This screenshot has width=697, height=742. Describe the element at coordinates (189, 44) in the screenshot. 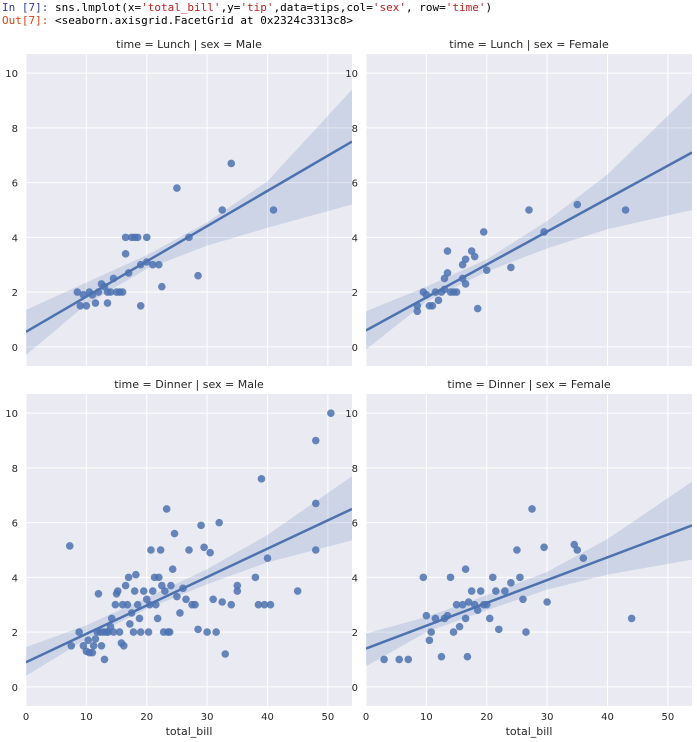

I see `facet-title: time = Lunch | sex = Male` at that location.